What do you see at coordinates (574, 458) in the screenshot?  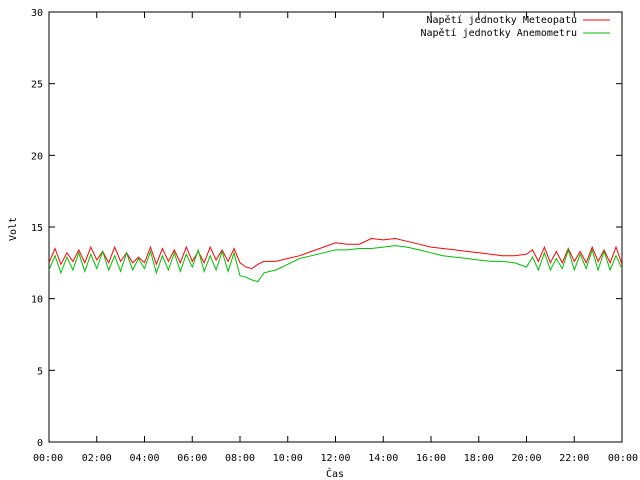 I see `x-tick-label: 22:00` at bounding box center [574, 458].